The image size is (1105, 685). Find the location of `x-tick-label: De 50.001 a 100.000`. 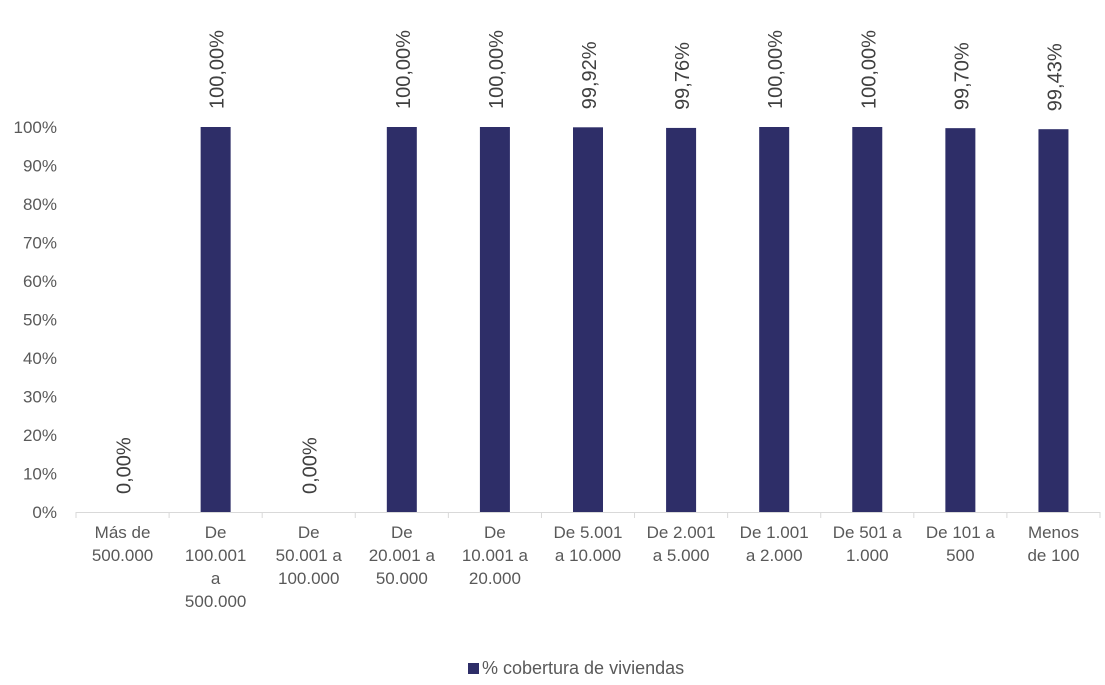

x-tick-label: De 50.001 a 100.000 is located at coordinates (309, 555).